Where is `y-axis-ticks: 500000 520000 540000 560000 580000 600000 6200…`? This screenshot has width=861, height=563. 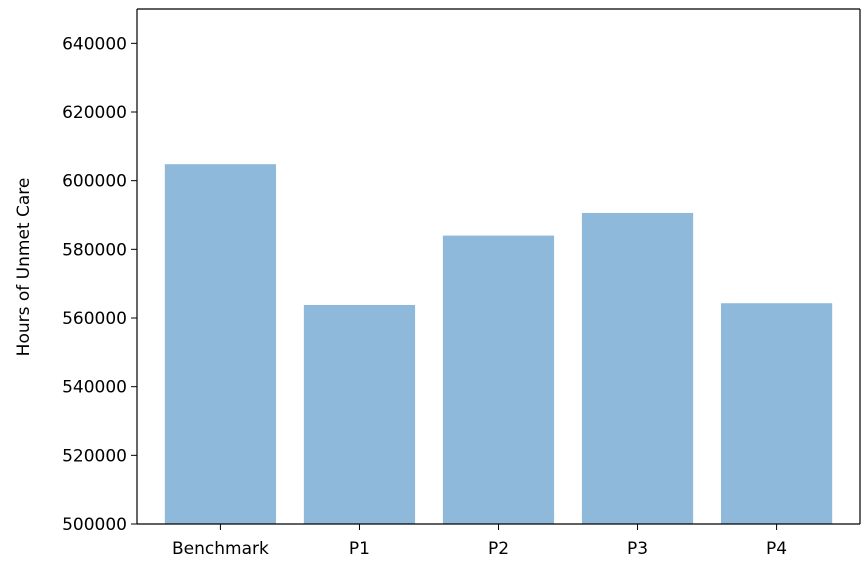
y-axis-ticks: 500000 520000 540000 560000 580000 600000 6200… is located at coordinates (99, 284).